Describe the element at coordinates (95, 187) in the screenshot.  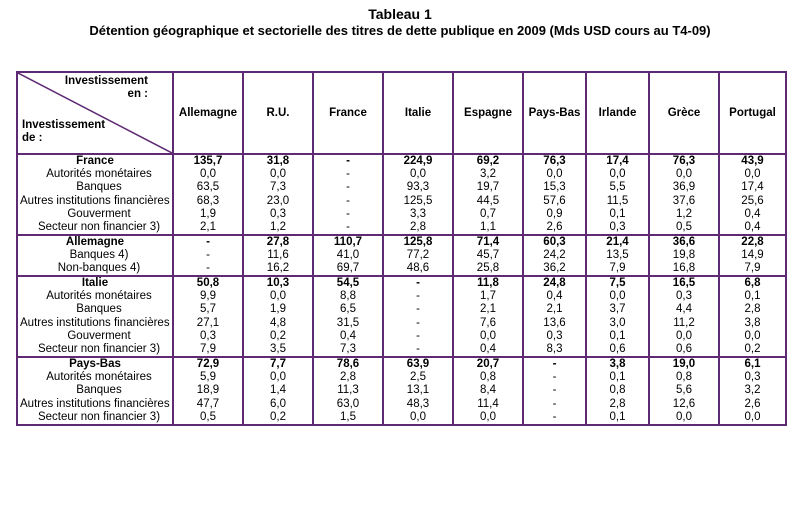
I see `row-label: Banques` at that location.